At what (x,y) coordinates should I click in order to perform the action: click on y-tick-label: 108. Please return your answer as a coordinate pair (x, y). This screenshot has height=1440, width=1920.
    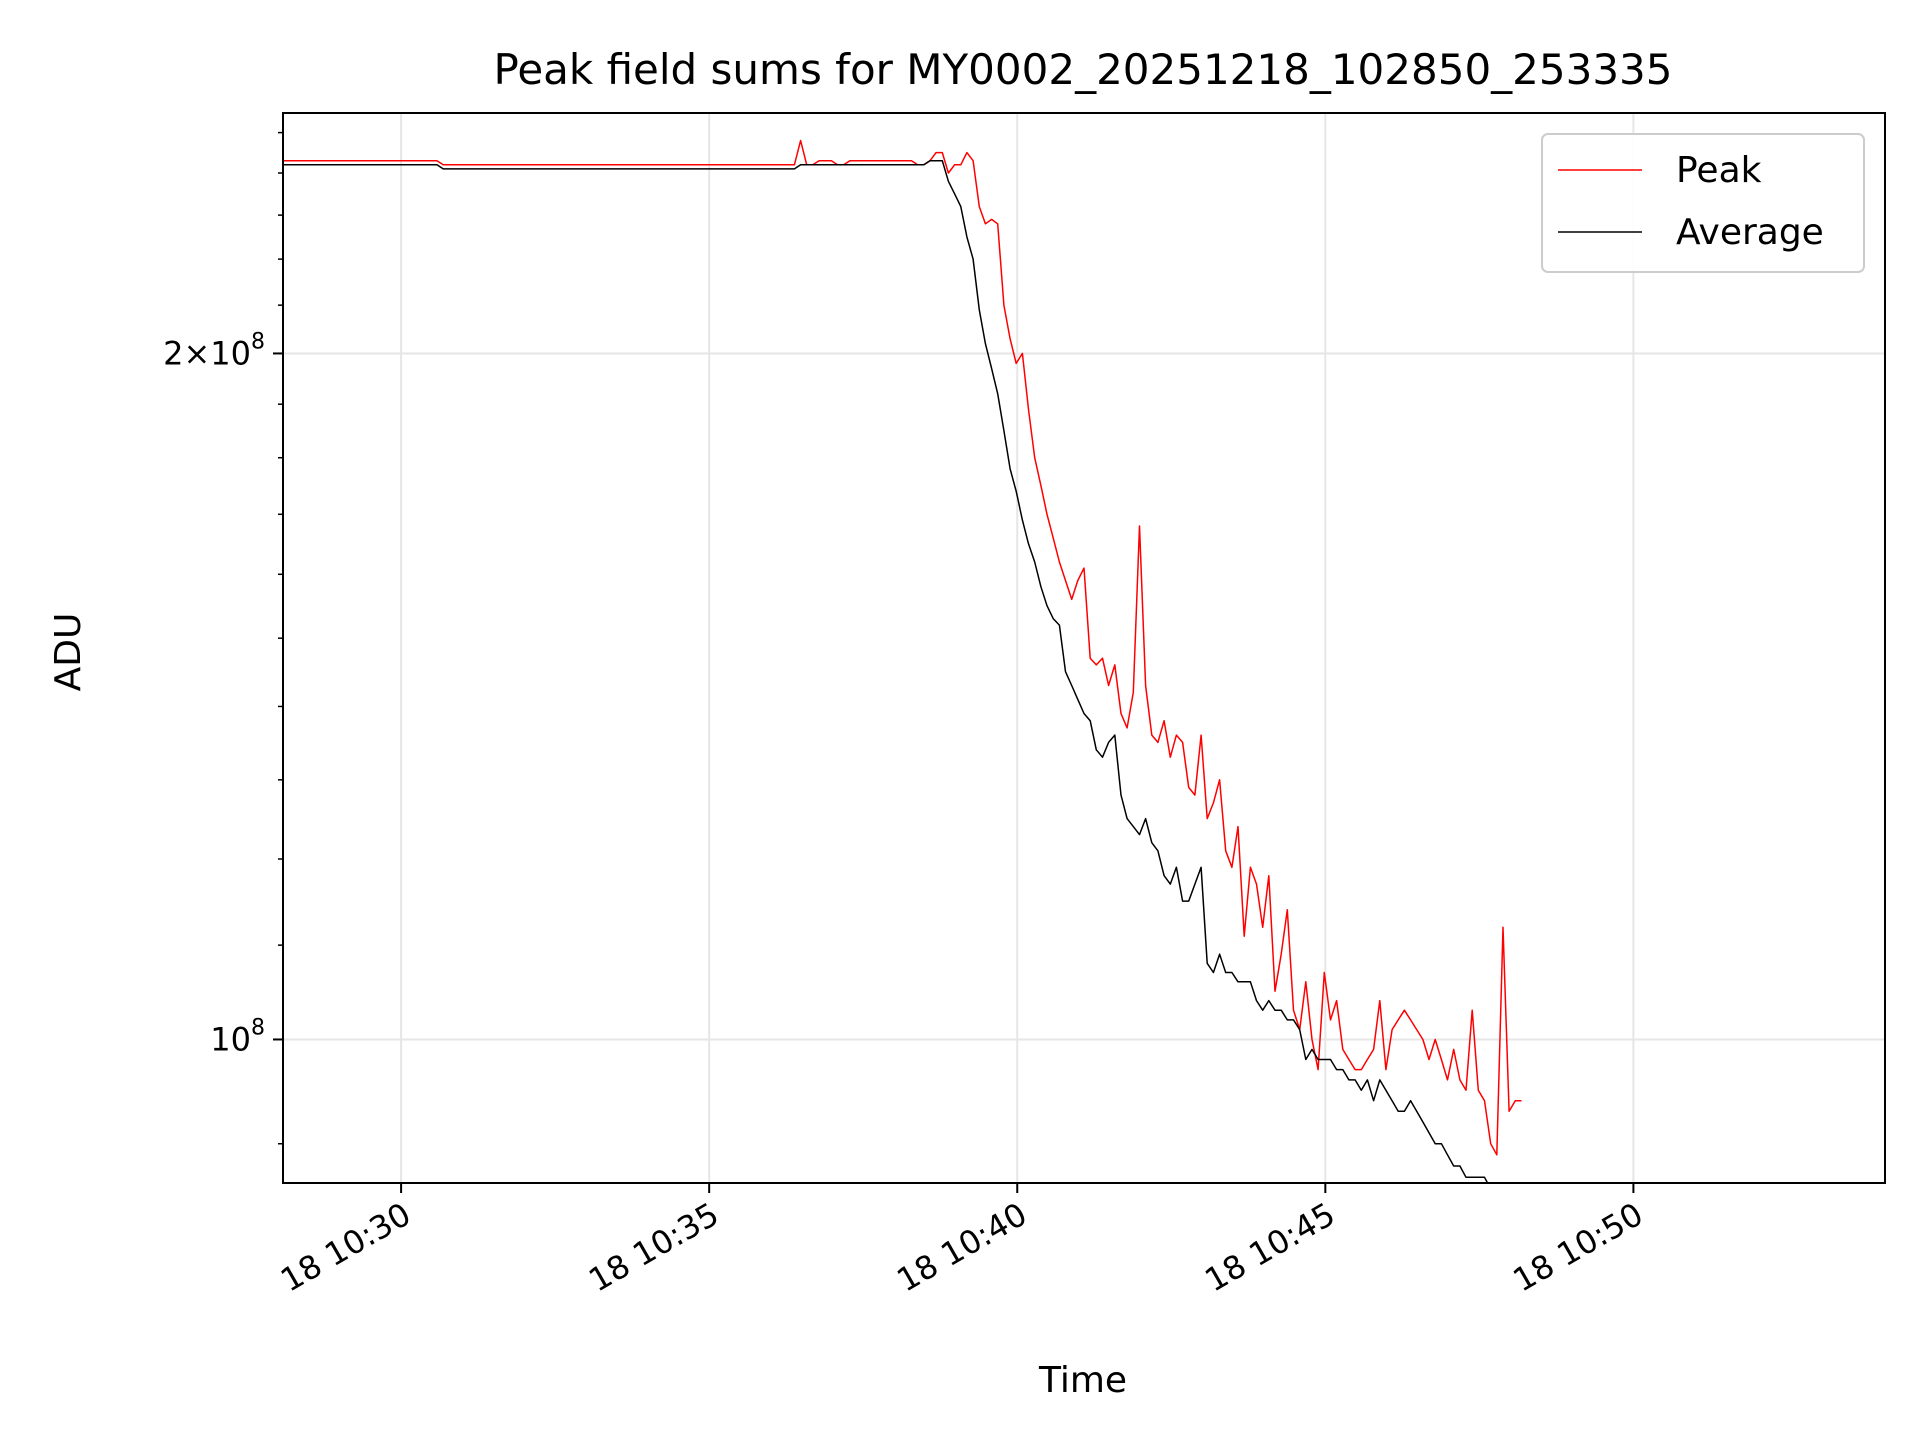
    Looking at the image, I should click on (237, 1036).